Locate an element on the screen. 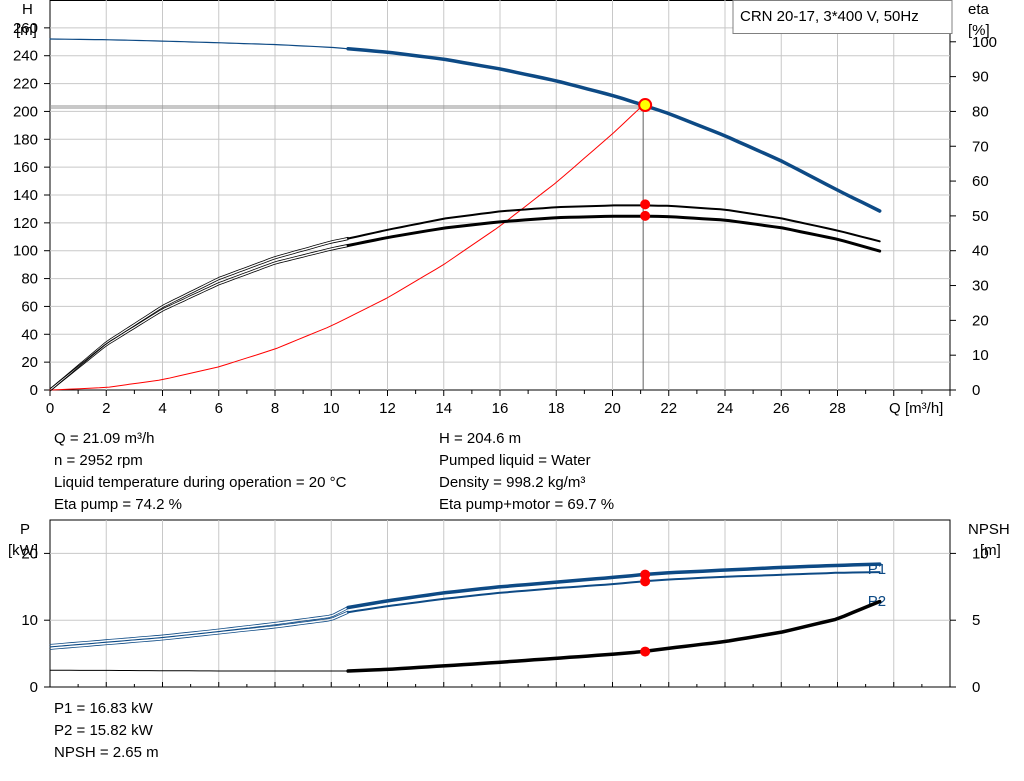 The height and width of the screenshot is (781, 1024). top-y-tick-label: 120 is located at coordinates (25, 223).